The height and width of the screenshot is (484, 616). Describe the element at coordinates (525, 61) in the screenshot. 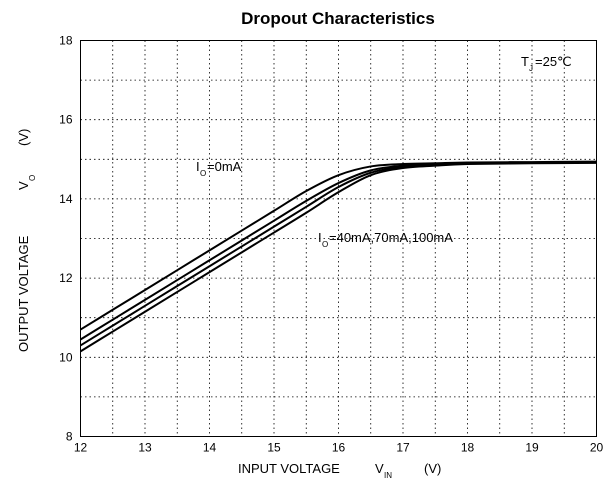

I see `tj-symbol: T` at that location.